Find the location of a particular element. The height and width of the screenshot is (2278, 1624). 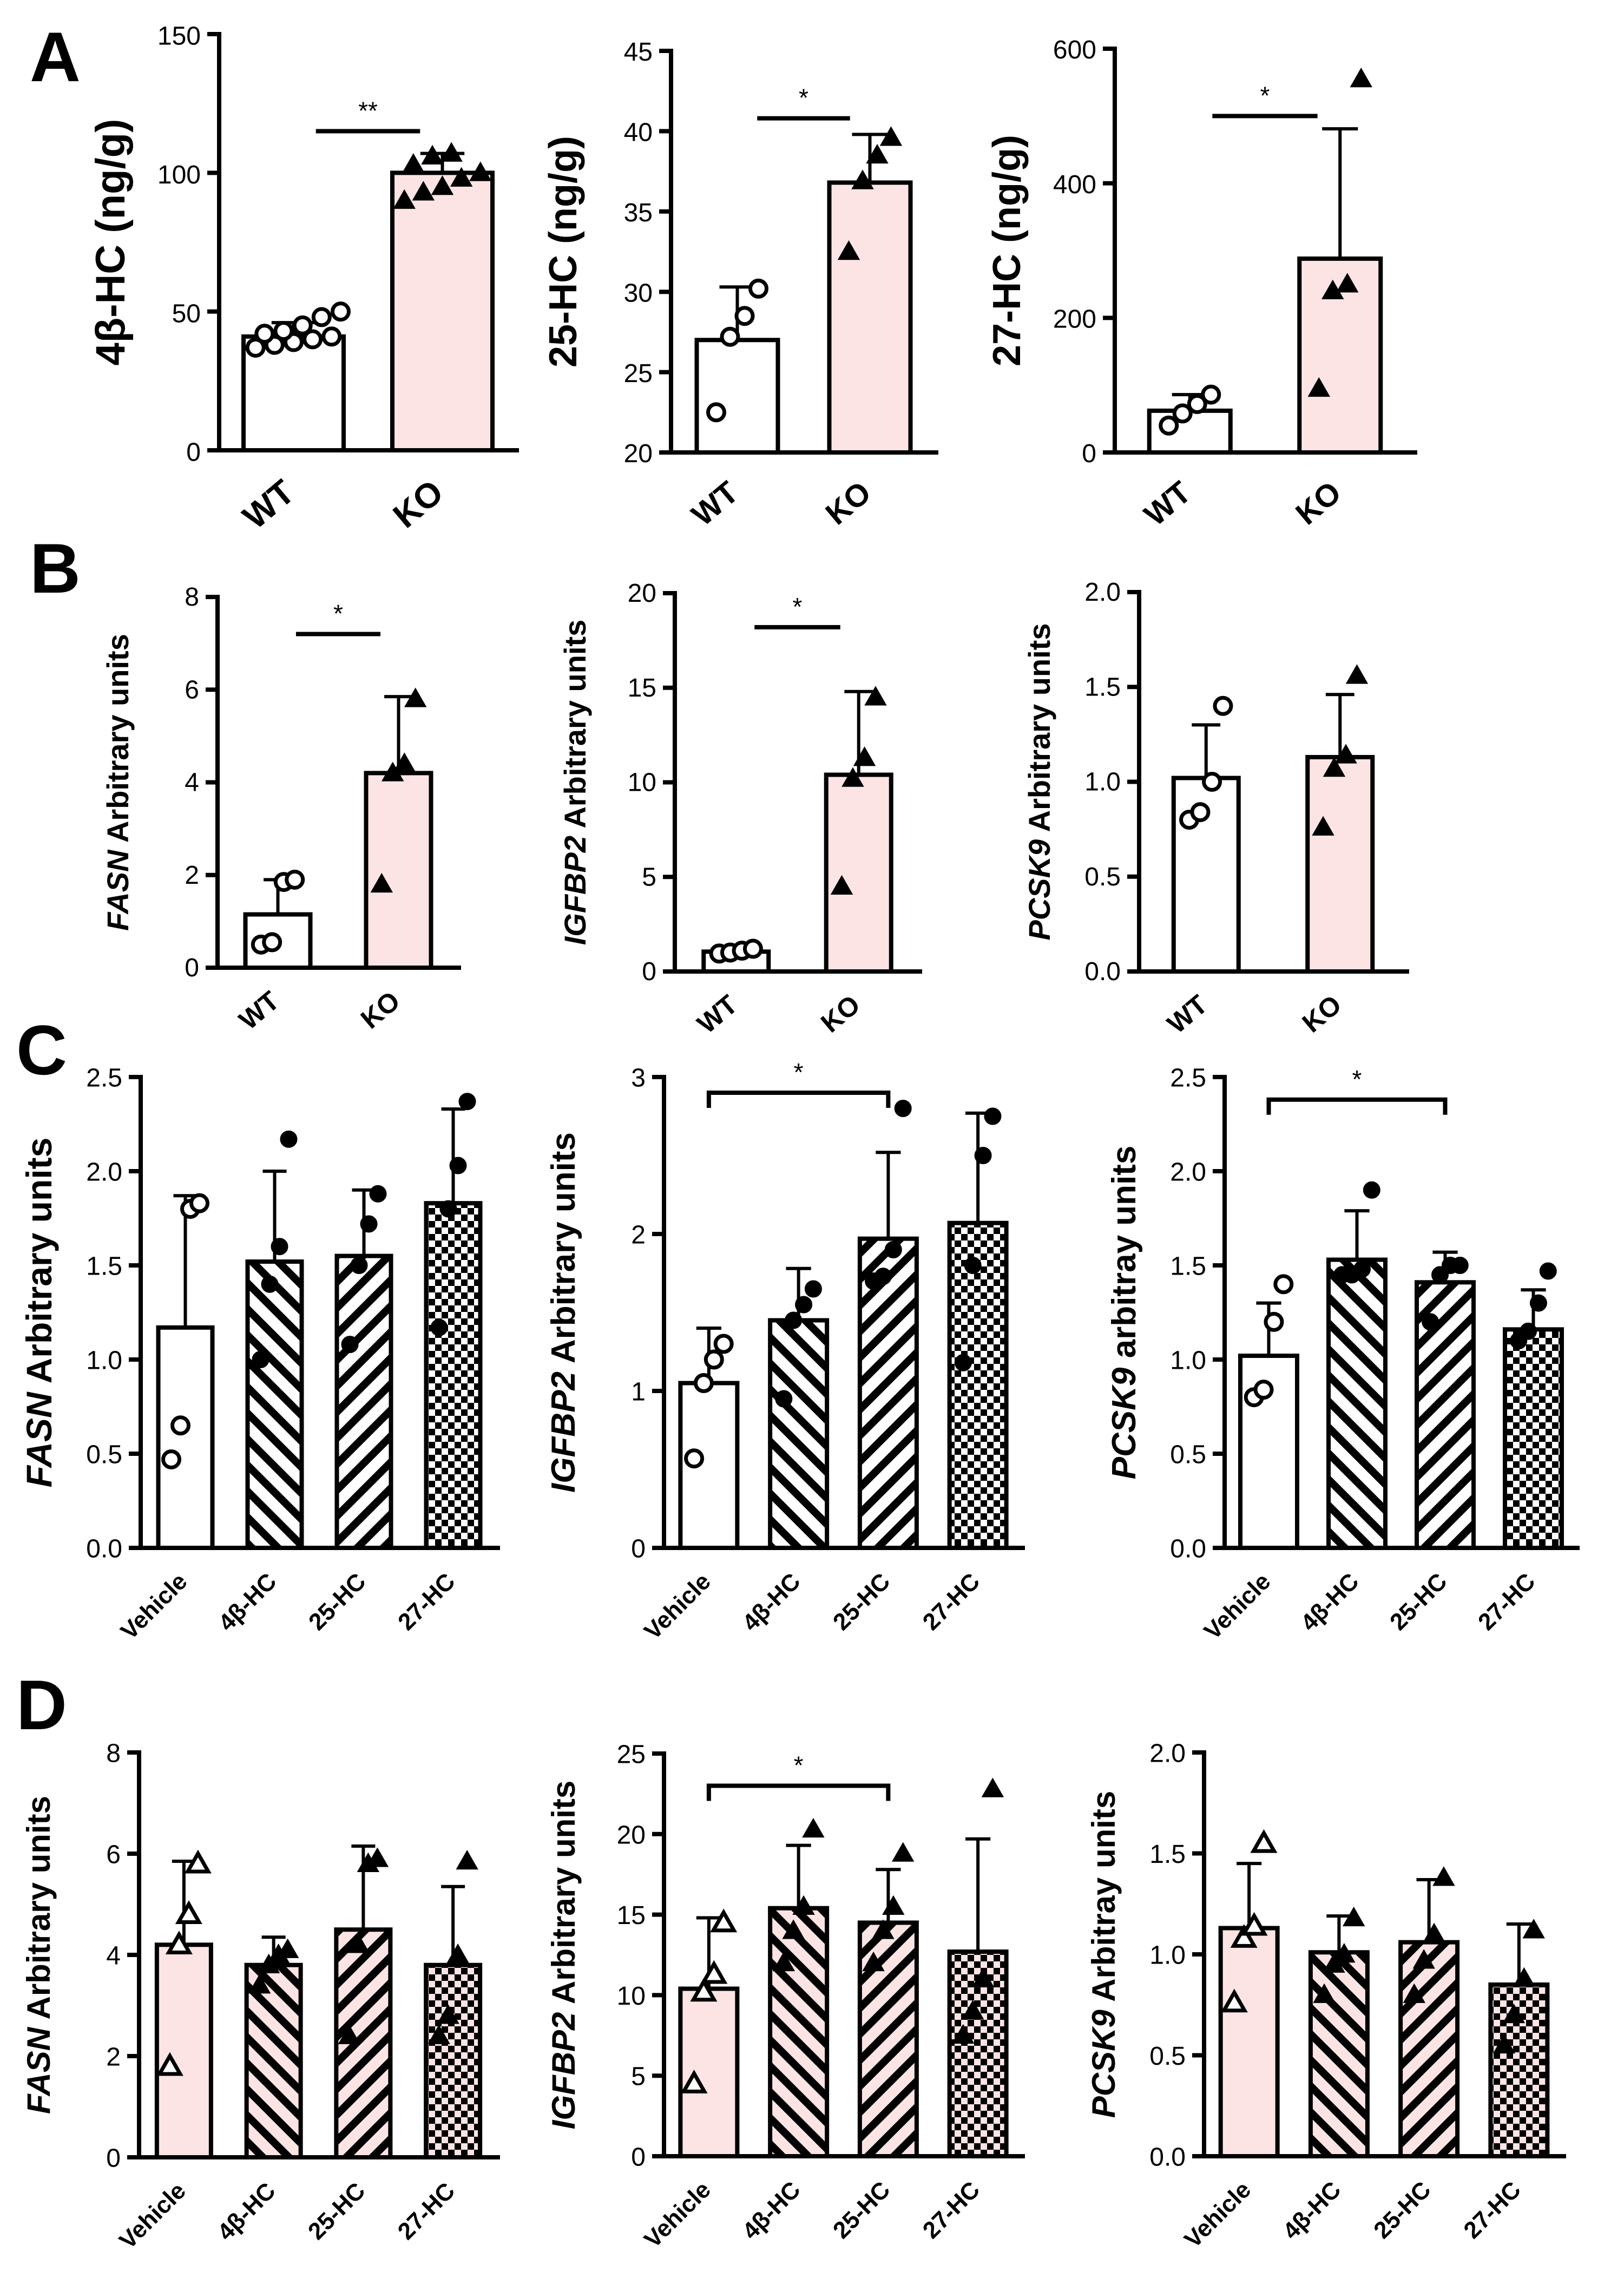

y-axis-label: 27-HC (ng/g) is located at coordinates (1007, 250).